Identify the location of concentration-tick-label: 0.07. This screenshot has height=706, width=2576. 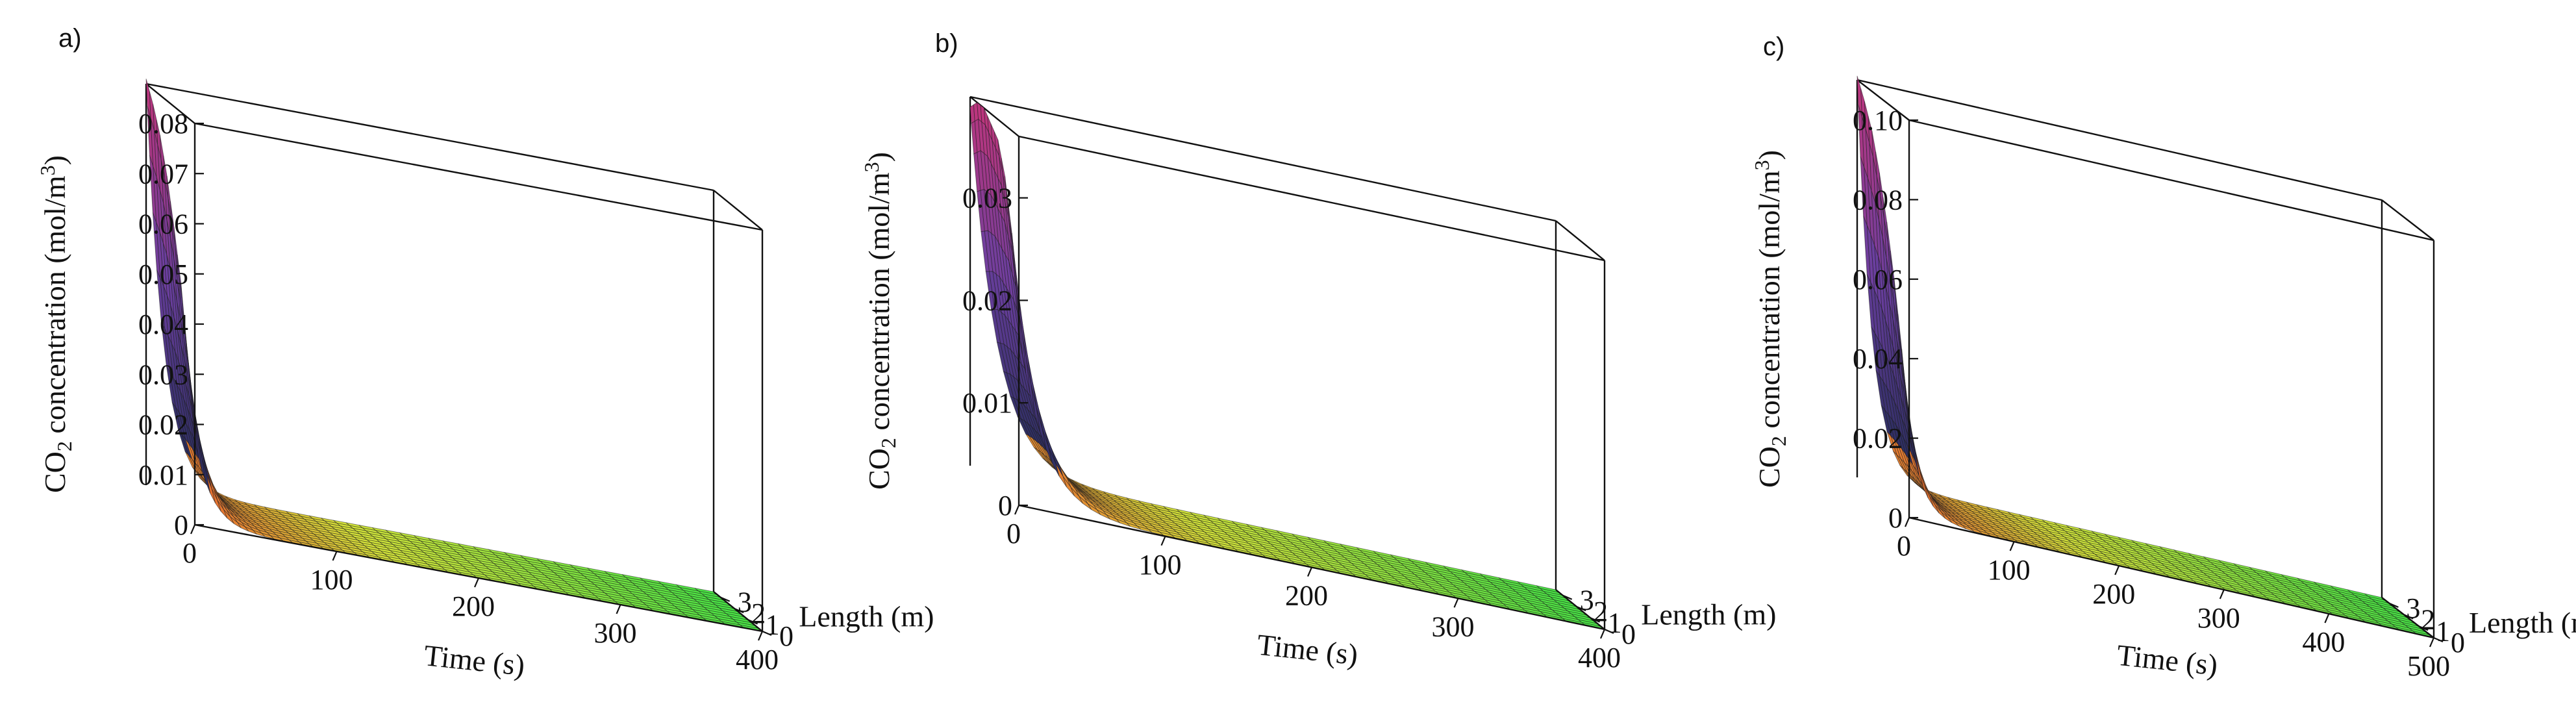
(163, 174).